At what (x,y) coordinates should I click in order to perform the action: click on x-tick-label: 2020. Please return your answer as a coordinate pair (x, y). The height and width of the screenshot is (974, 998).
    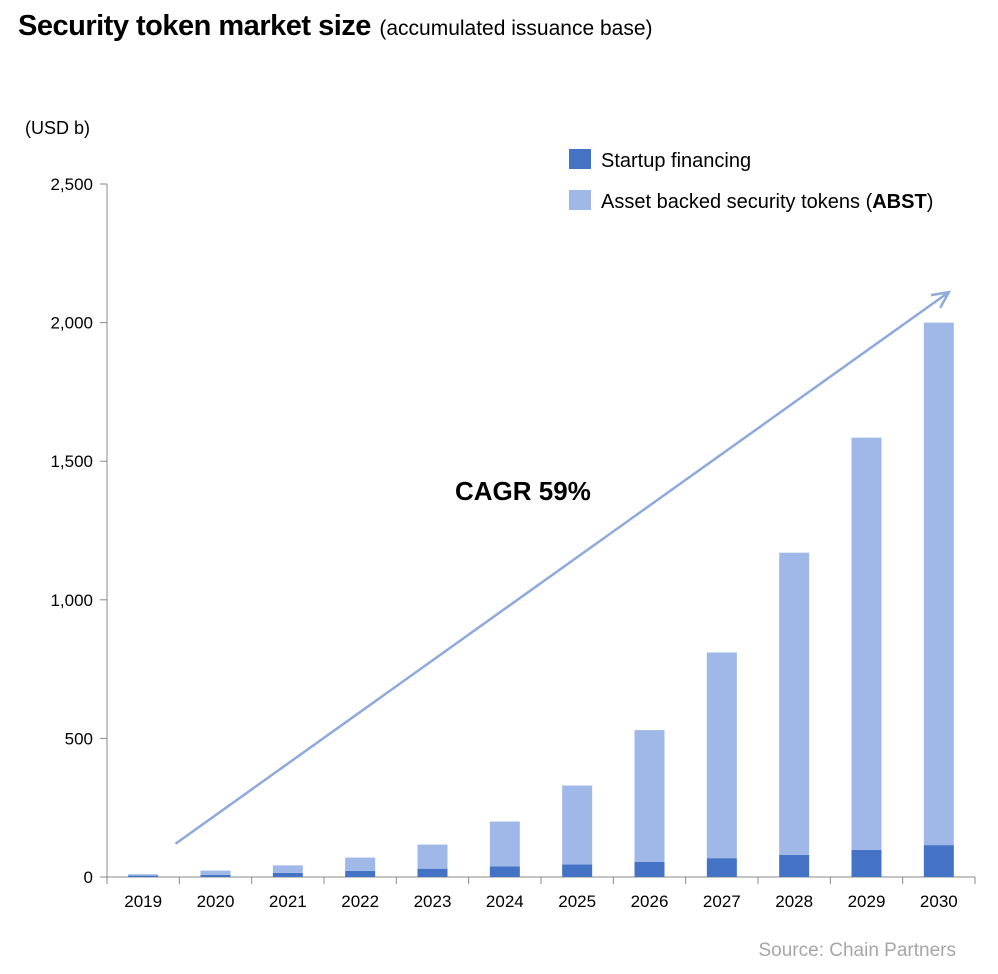
    Looking at the image, I should click on (216, 901).